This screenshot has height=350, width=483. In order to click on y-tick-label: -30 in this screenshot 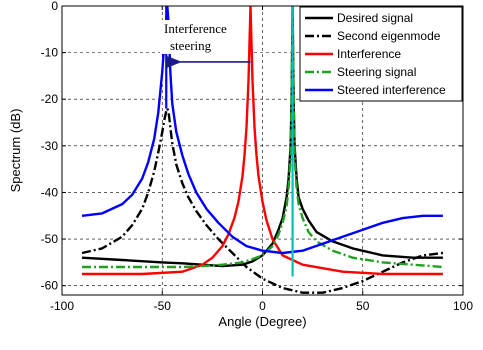, I will do `click(50, 146)`.